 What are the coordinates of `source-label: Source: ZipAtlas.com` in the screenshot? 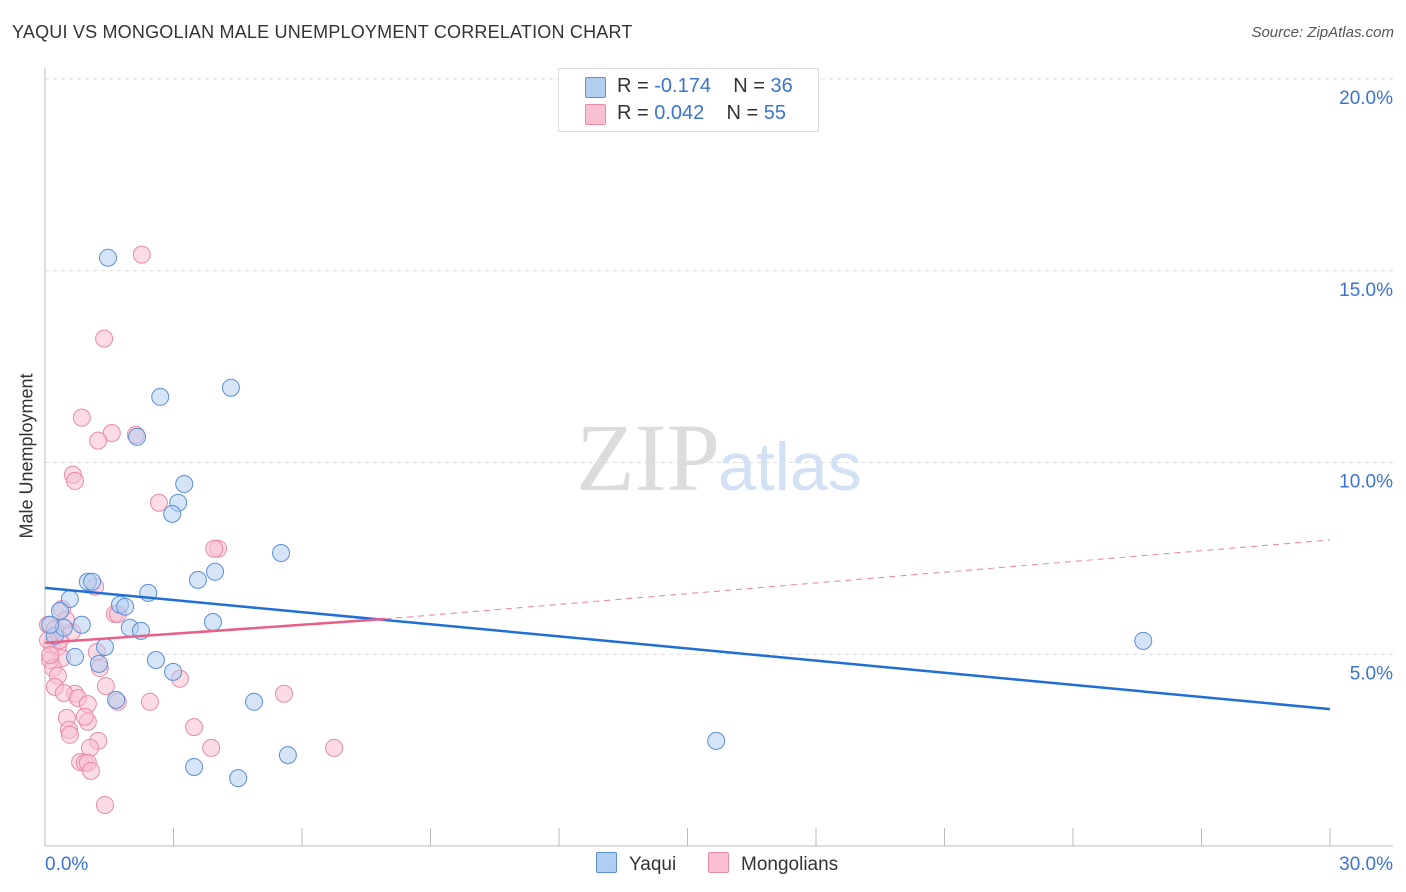 It's located at (1322, 32).